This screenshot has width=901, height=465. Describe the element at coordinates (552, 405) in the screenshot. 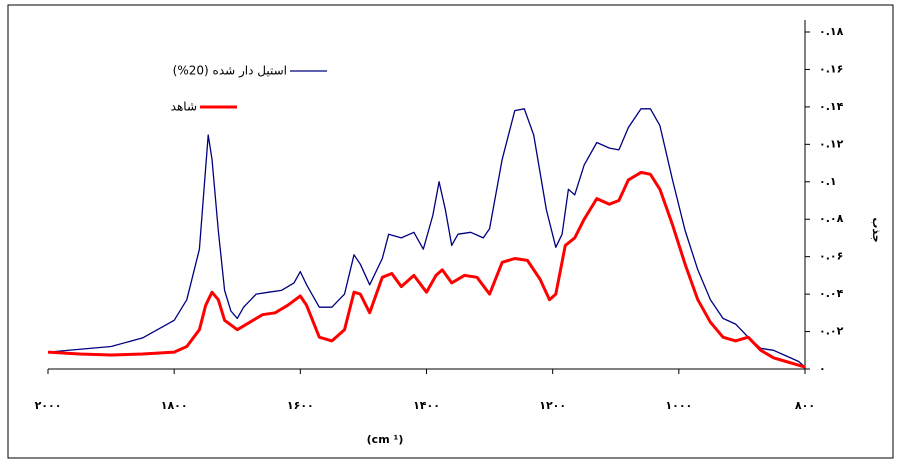

I see `x-tick-label: ۱۲۰۰` at that location.